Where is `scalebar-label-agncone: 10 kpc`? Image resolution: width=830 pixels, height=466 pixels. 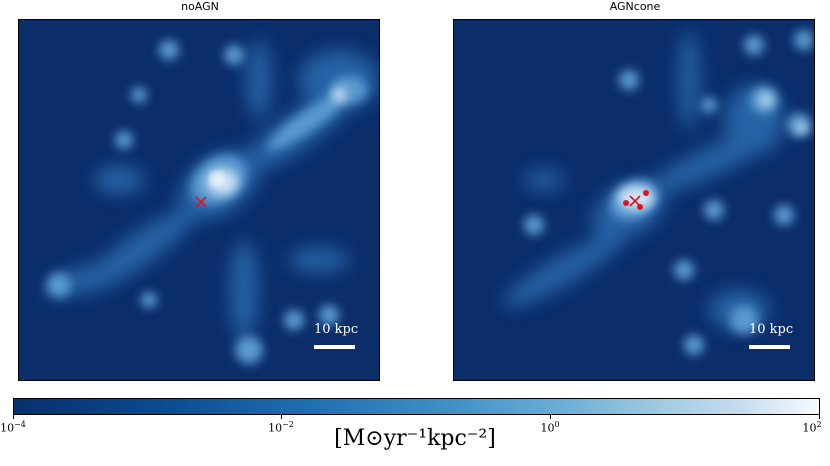
scalebar-label-agncone: 10 kpc is located at coordinates (771, 329).